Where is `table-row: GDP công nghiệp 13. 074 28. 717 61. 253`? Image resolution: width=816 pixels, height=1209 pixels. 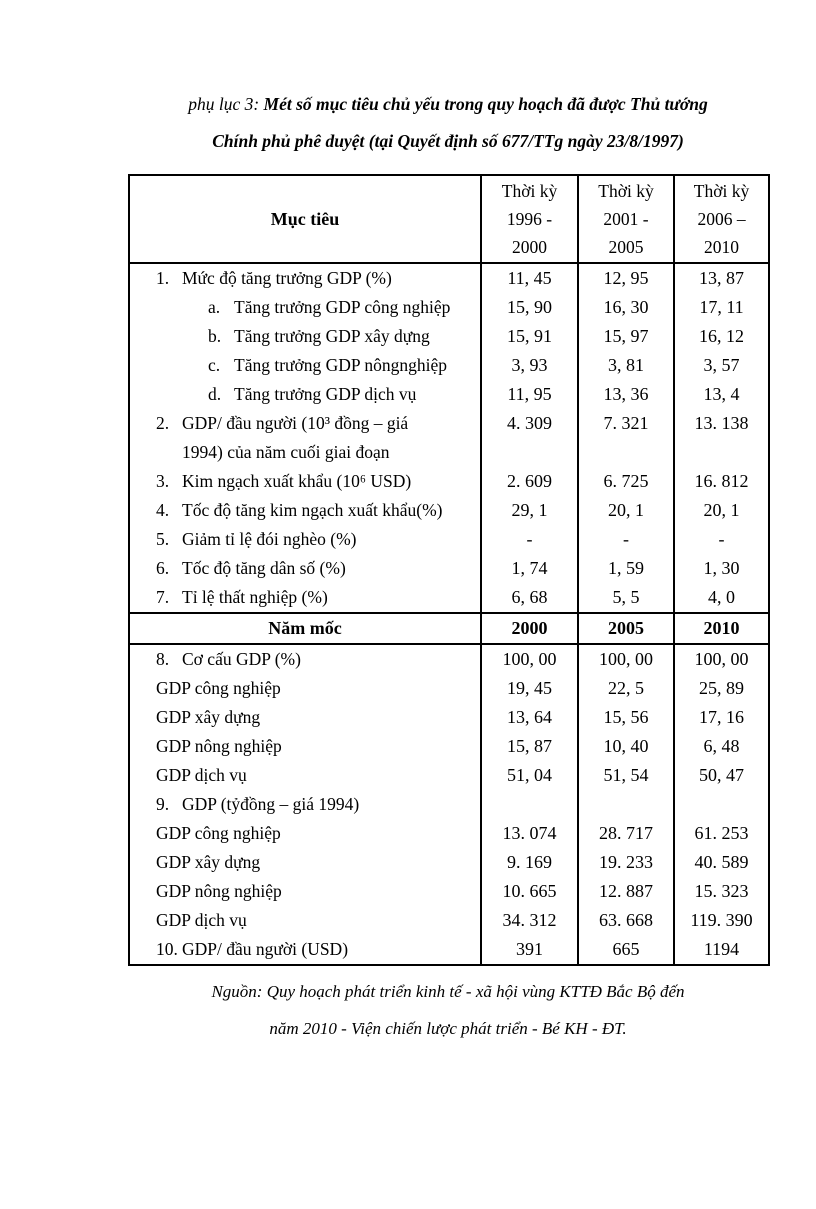 table-row: GDP công nghiệp 13. 074 28. 717 61. 253 is located at coordinates (449, 833).